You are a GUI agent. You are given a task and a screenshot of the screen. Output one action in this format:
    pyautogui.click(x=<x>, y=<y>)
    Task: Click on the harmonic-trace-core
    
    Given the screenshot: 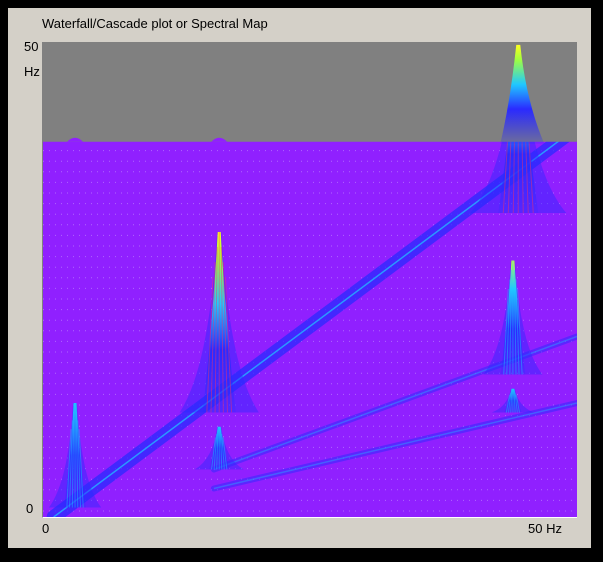 What is the action you would take?
    pyautogui.click(x=395, y=446)
    